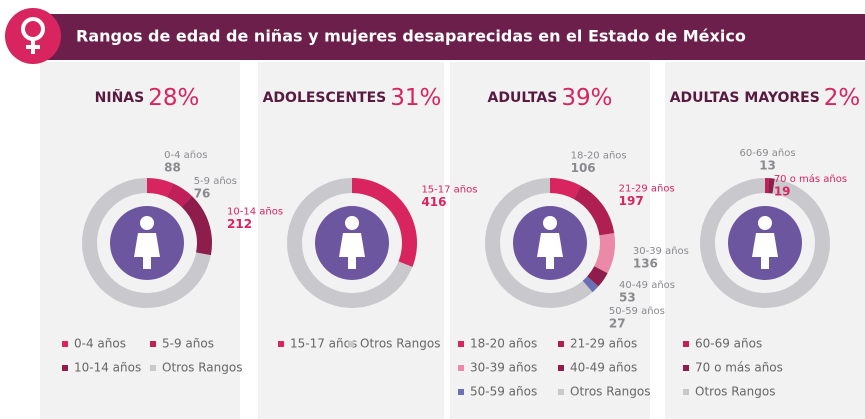 This screenshot has width=865, height=419. I want to click on panel-percent: 39%, so click(586, 98).